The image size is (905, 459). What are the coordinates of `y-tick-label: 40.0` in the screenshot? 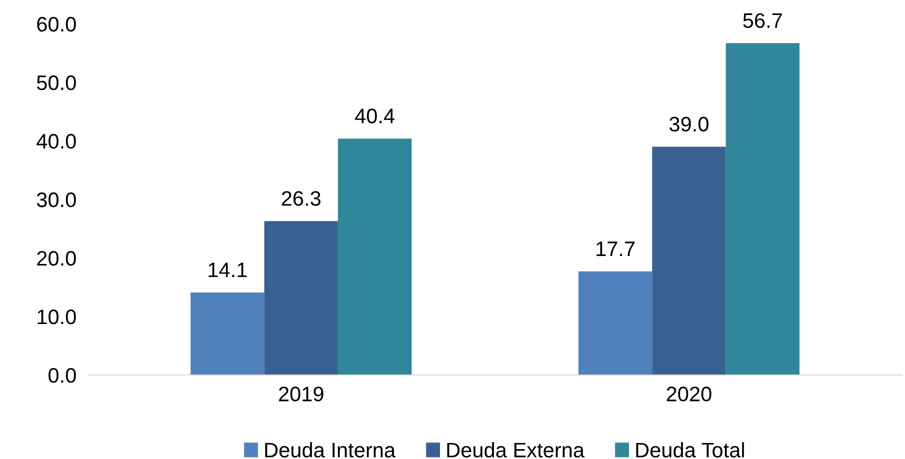 It's located at (56, 141).